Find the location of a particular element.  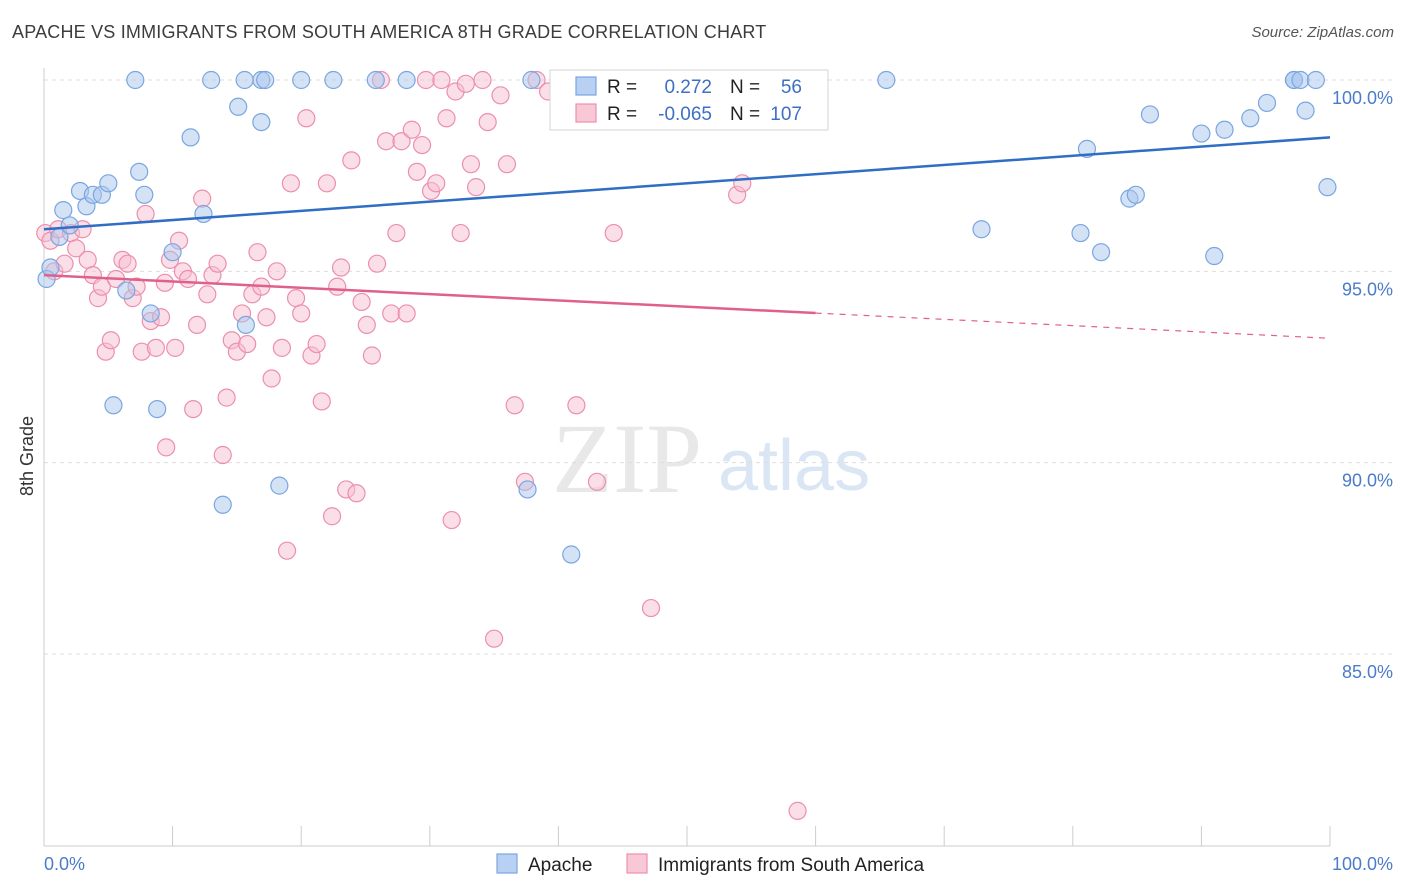

watermark-zip: ZIP is located at coordinates (627, 458).